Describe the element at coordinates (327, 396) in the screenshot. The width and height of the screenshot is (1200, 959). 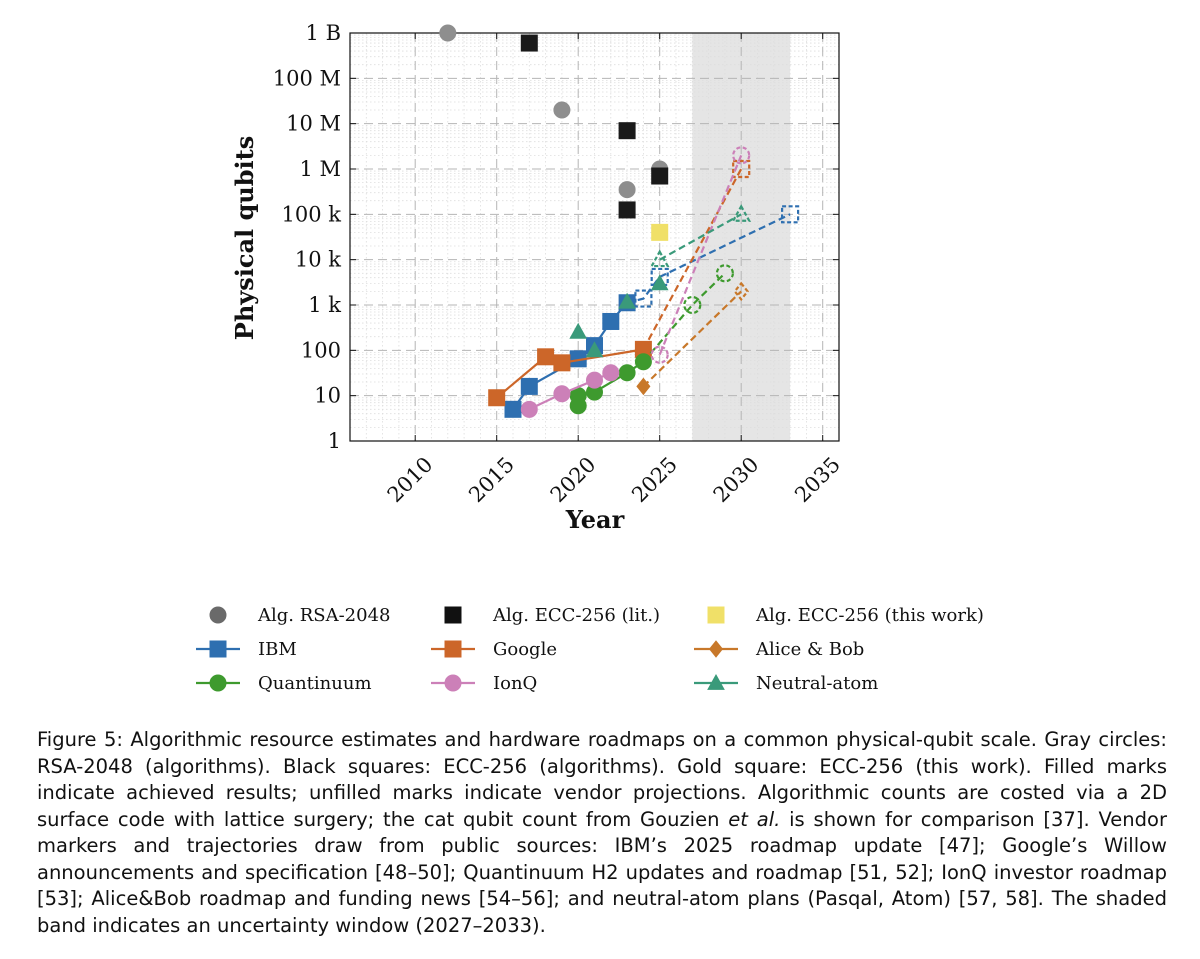
I see `y-tick-label: 10` at that location.